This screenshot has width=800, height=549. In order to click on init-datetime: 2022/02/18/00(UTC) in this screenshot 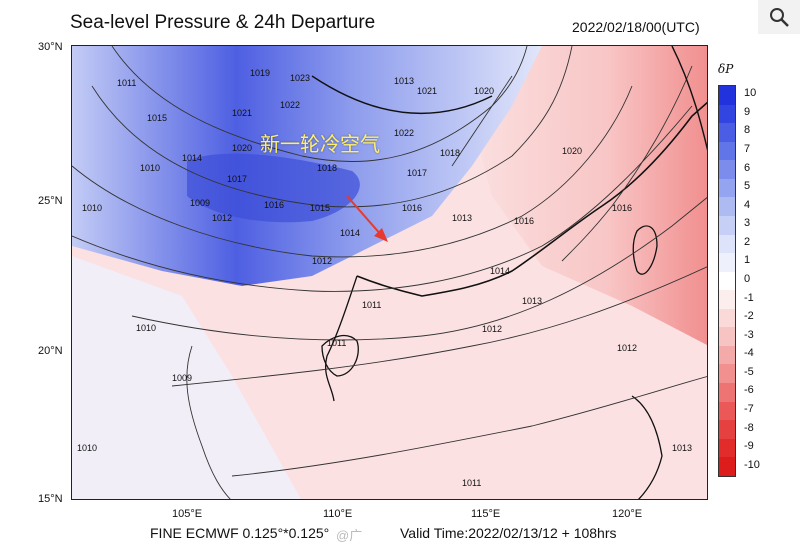, I will do `click(636, 27)`.